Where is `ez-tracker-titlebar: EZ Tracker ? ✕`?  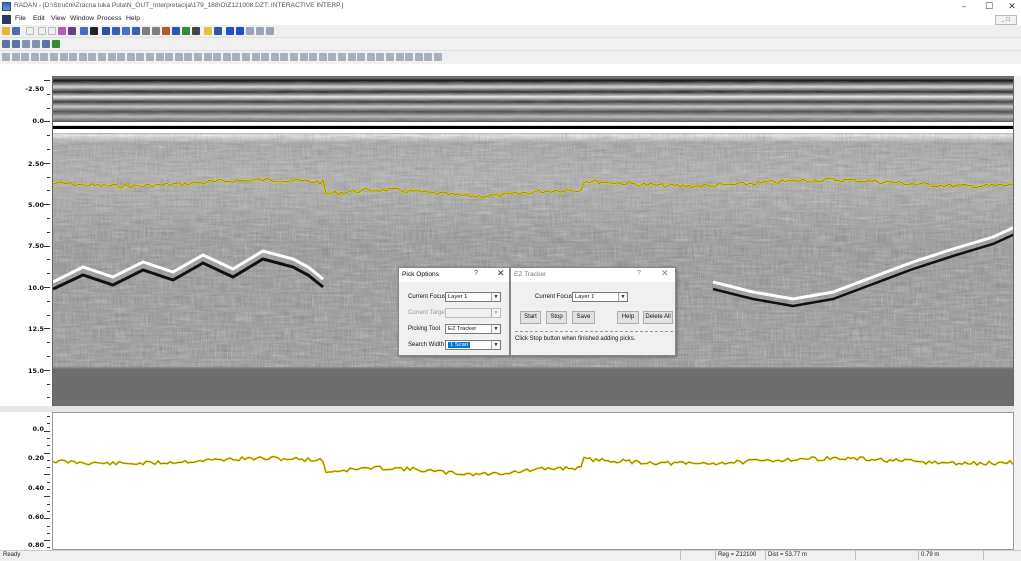 ez-tracker-titlebar: EZ Tracker ? ✕ is located at coordinates (593, 275).